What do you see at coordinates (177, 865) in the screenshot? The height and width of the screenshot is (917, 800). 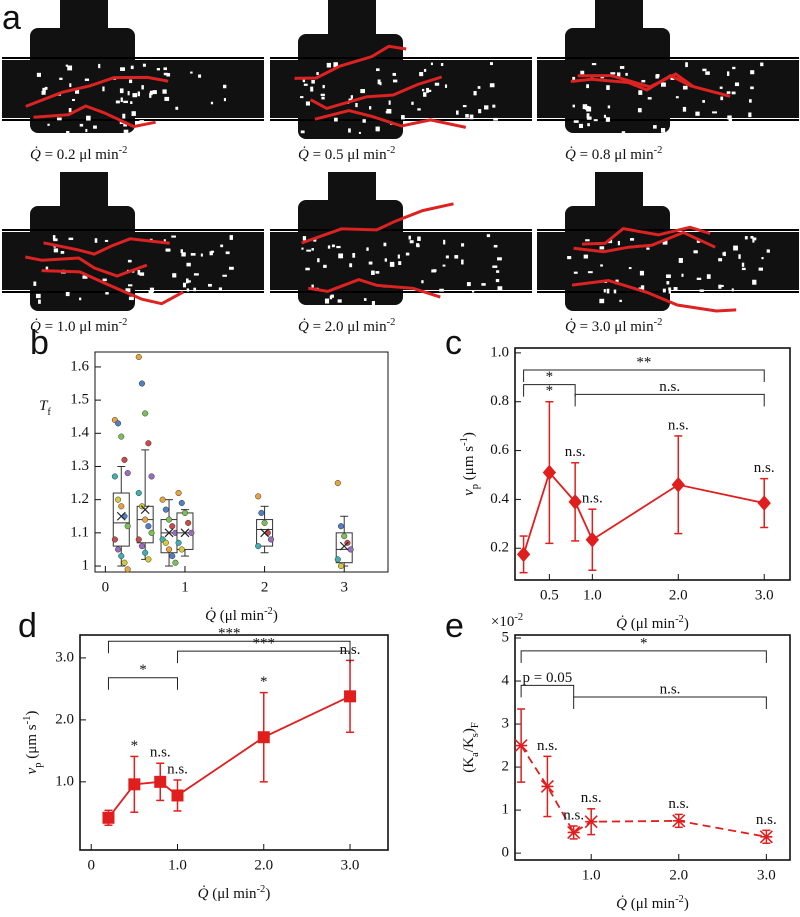 I see `x-tick-label: 1.0` at bounding box center [177, 865].